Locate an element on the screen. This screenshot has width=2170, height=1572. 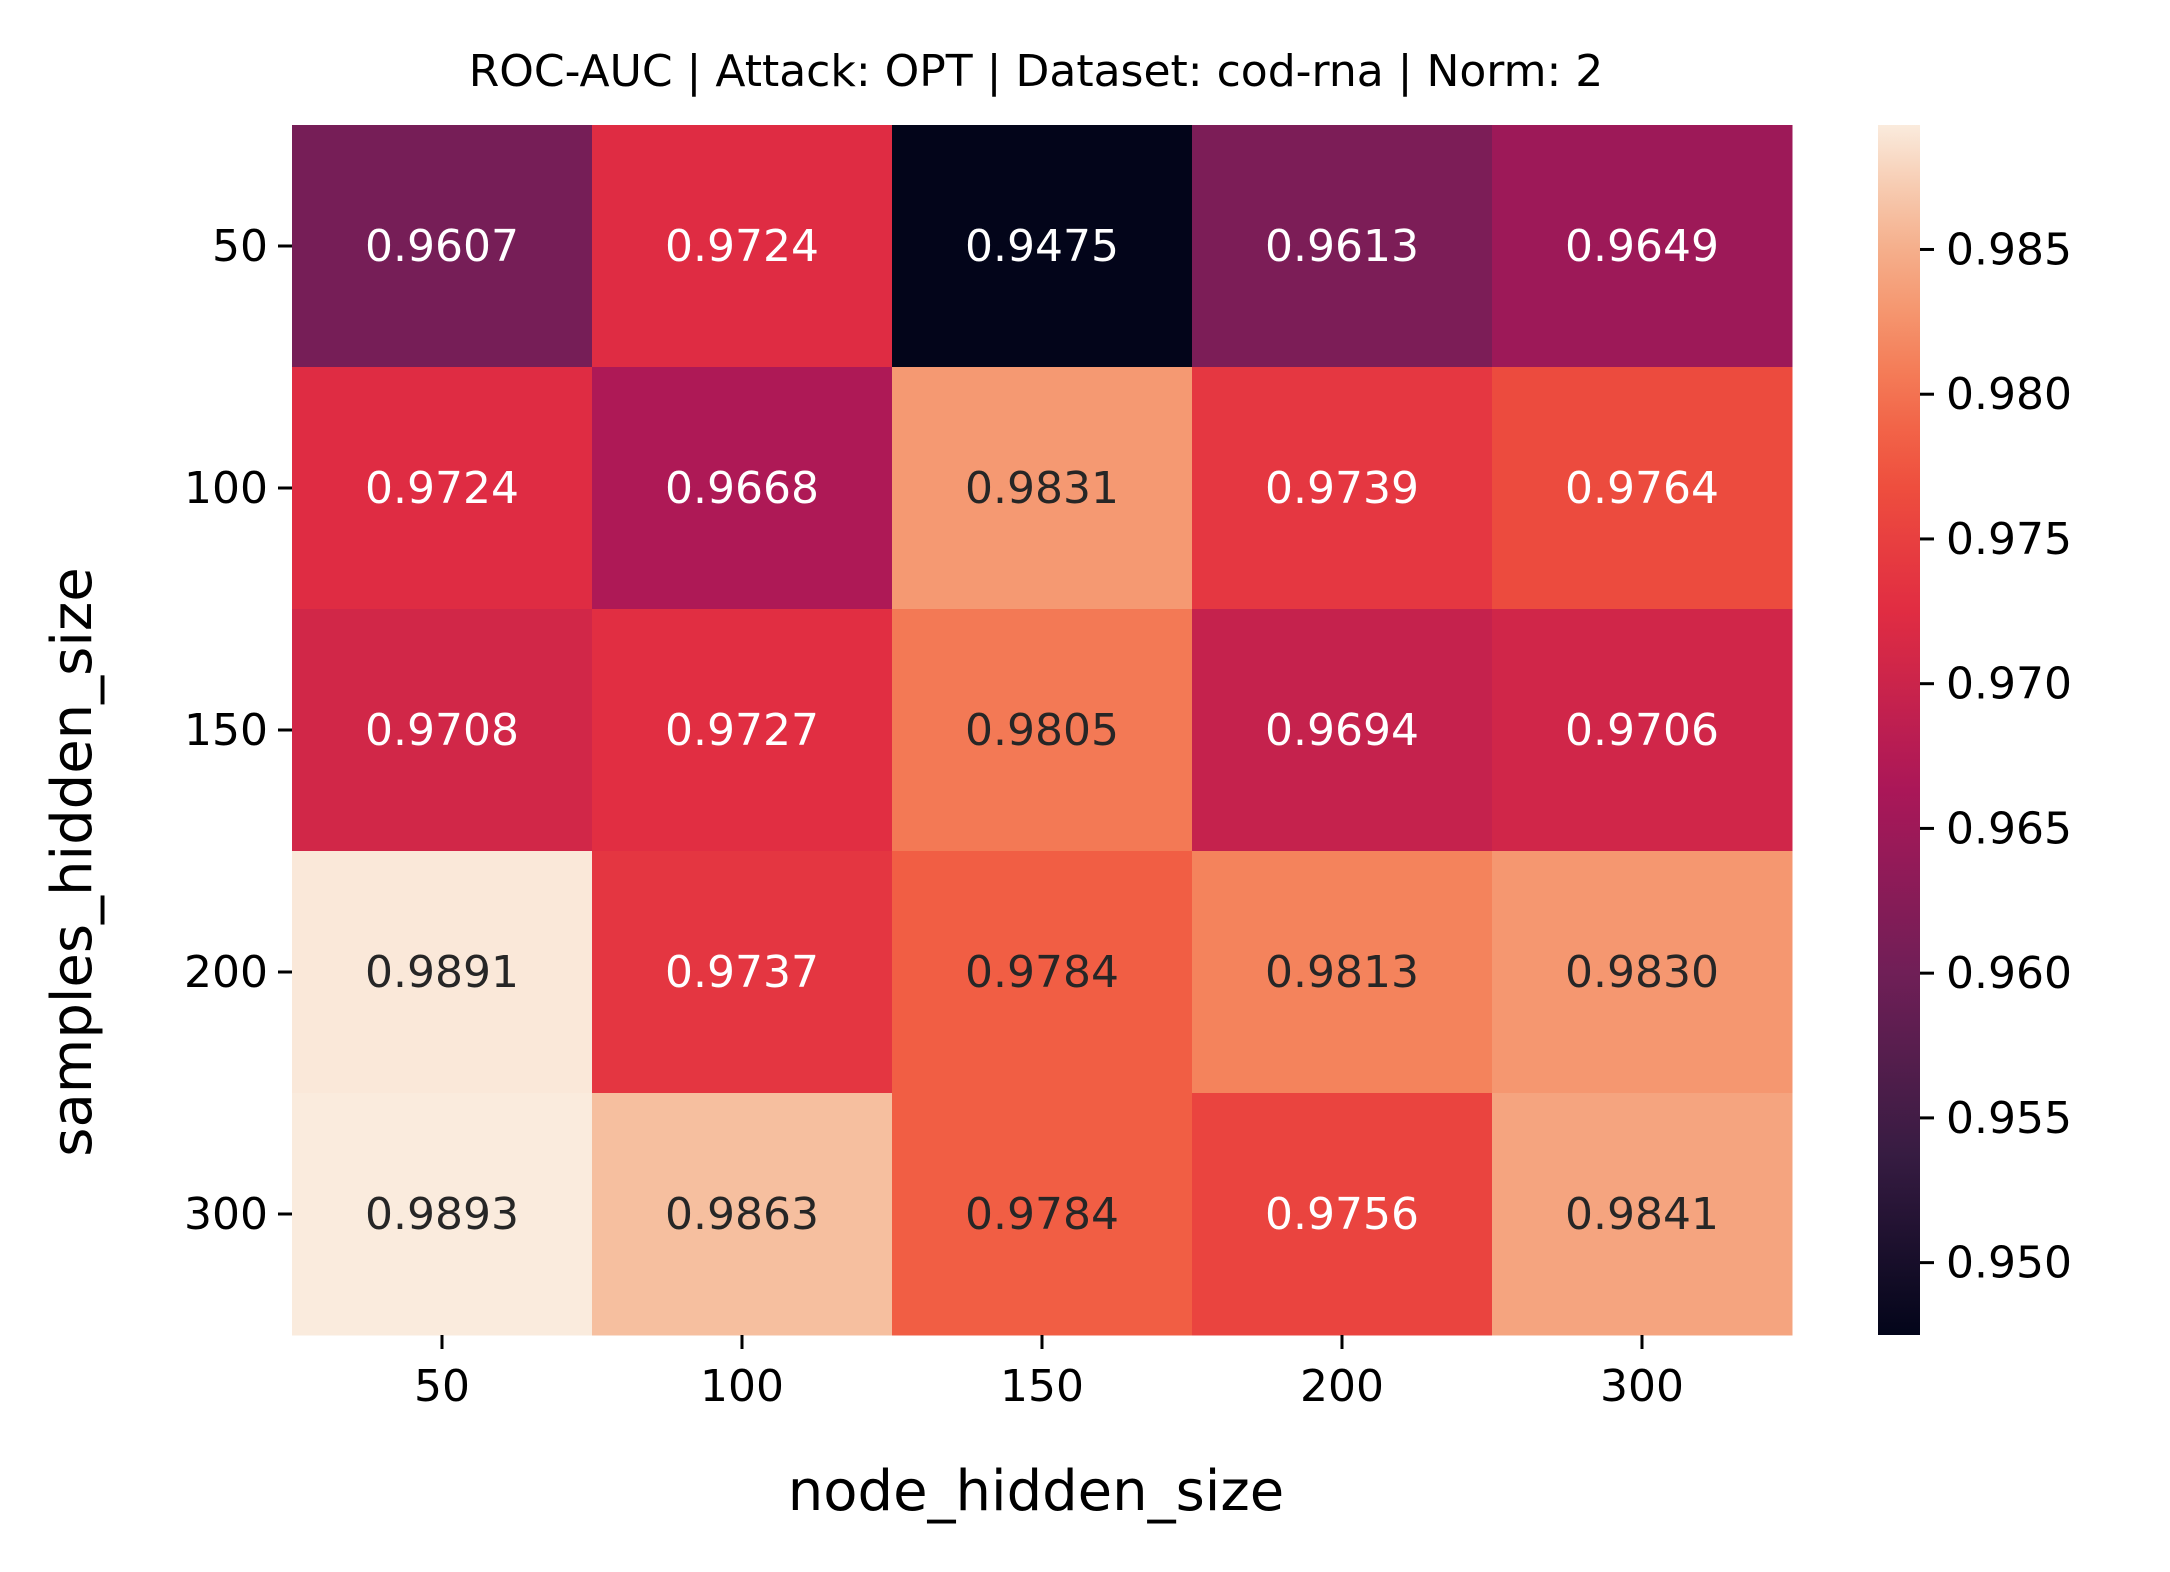
cell-value-label: 0.9607 is located at coordinates (442, 246).